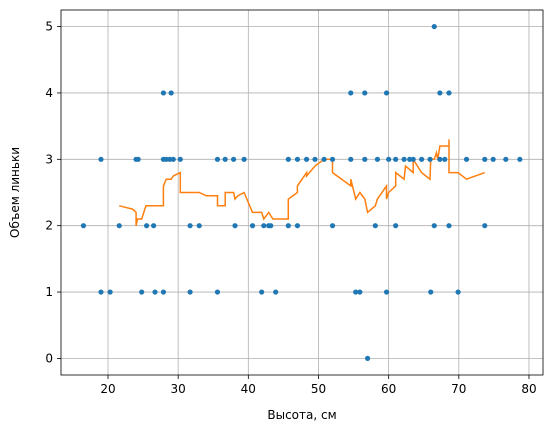 The width and height of the screenshot is (554, 432). What do you see at coordinates (107, 389) in the screenshot?
I see `x-tick-label: 20` at bounding box center [107, 389].